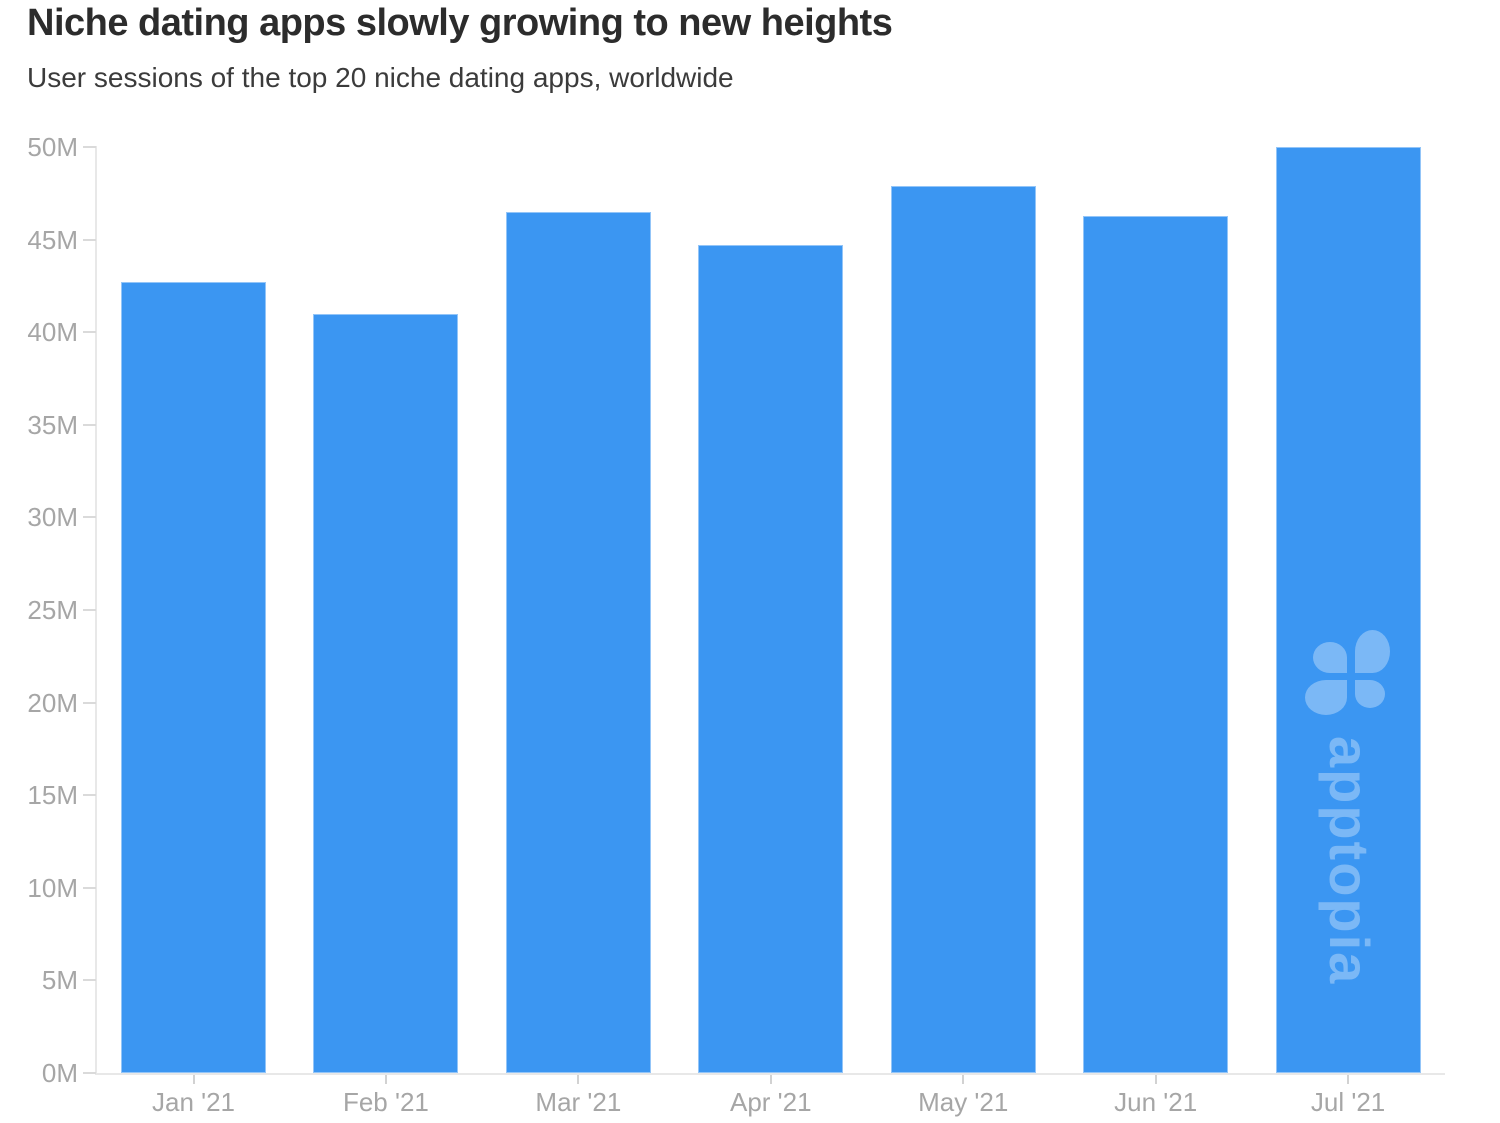 Image resolution: width=1500 pixels, height=1123 pixels. What do you see at coordinates (1348, 1102) in the screenshot?
I see `x-axis-label: Jul '21` at bounding box center [1348, 1102].